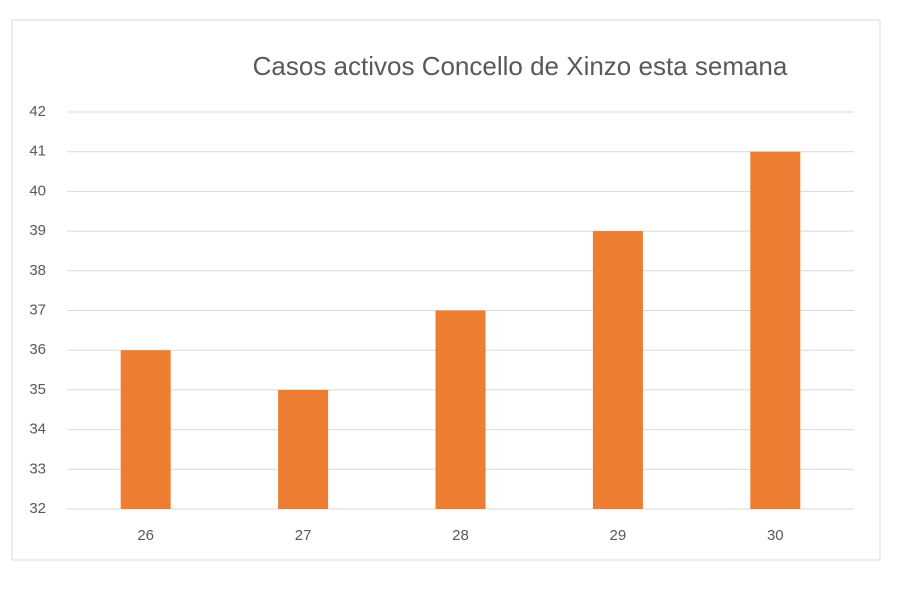 The height and width of the screenshot is (595, 900). I want to click on y-tick-label: 40, so click(37, 190).